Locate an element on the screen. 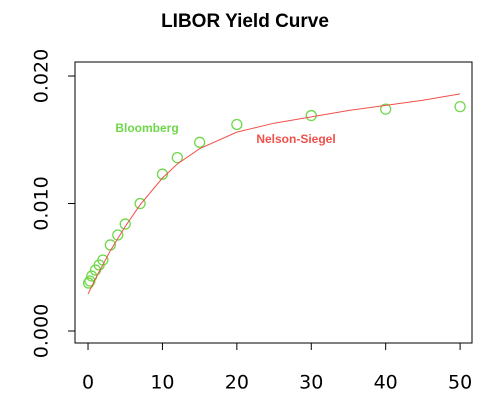  x-tick-label: 40 is located at coordinates (386, 383).